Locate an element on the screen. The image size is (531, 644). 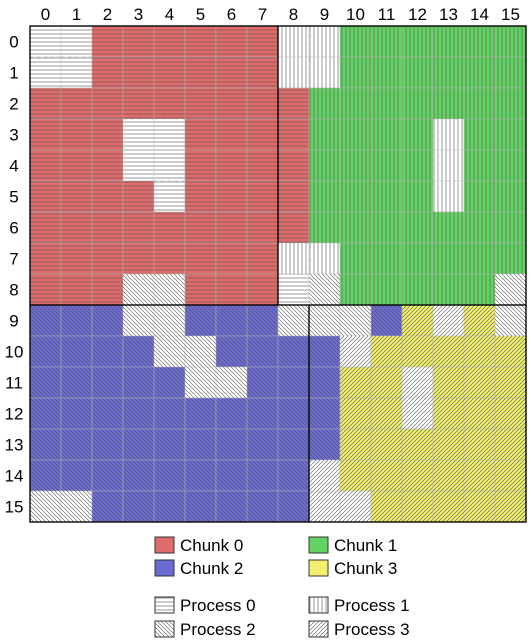
column-label: 6 is located at coordinates (231, 14).